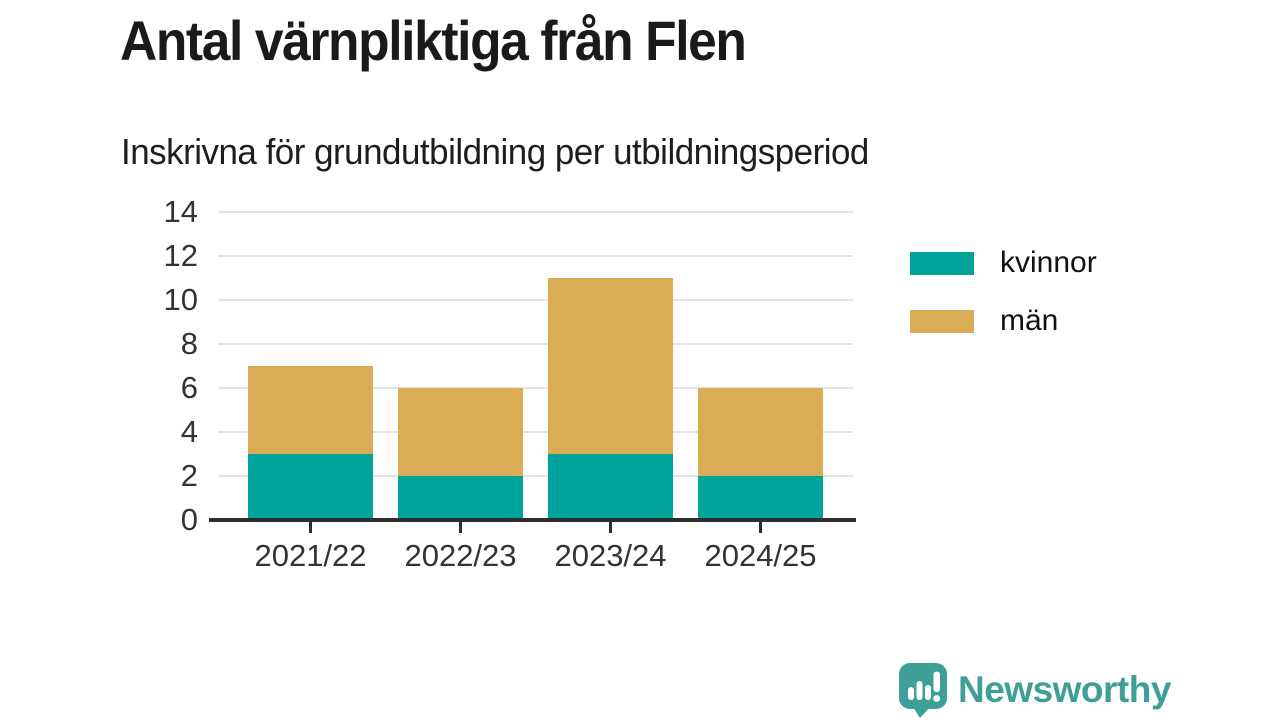  I want to click on gridline-y12, so click(535, 256).